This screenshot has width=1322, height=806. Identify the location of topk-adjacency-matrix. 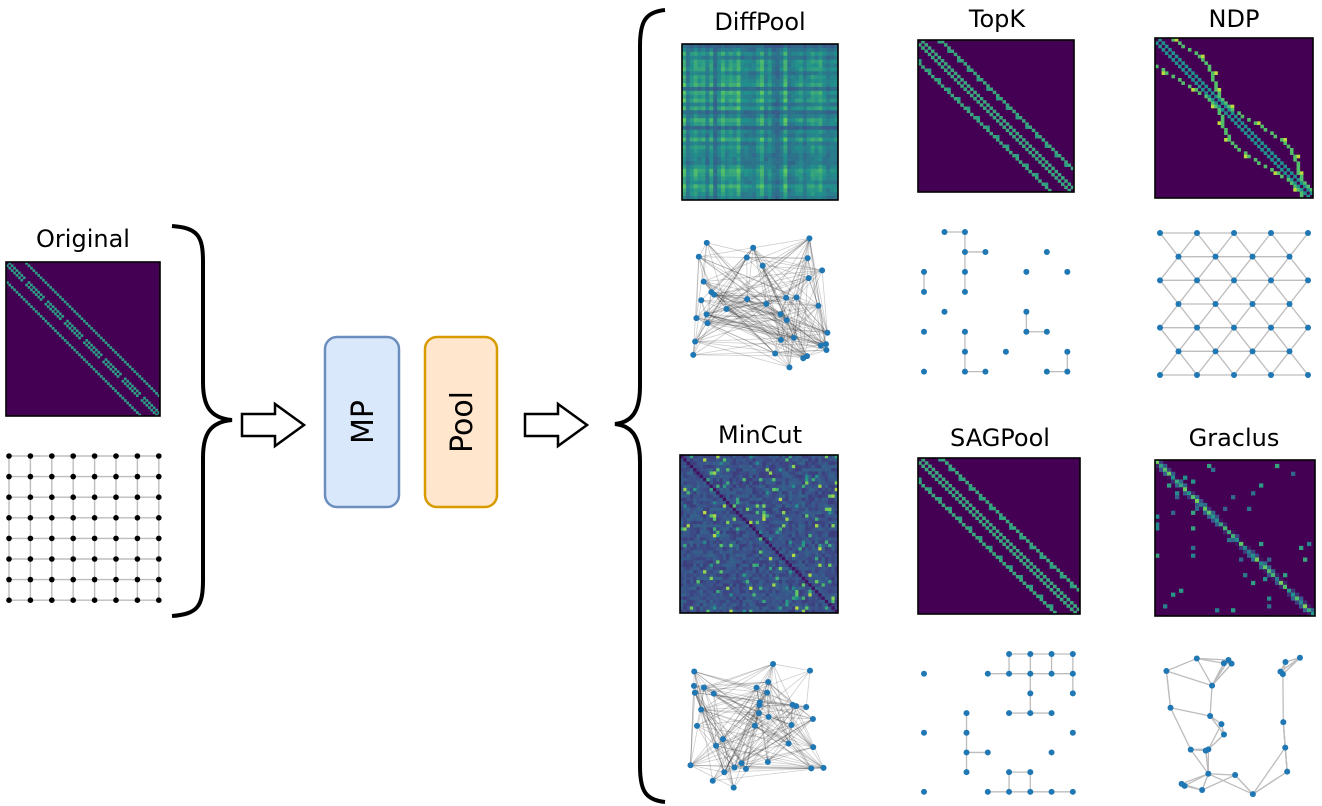
(996, 116).